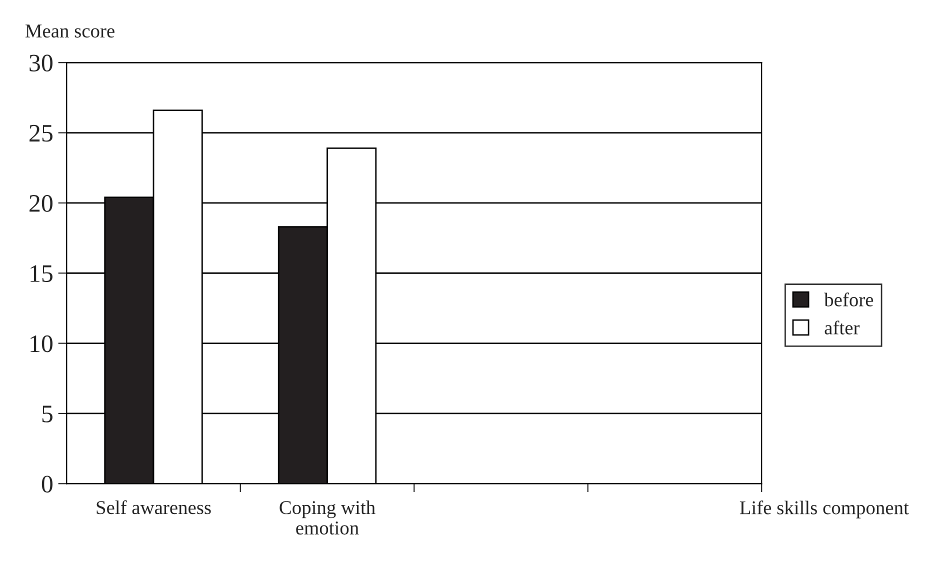 The width and height of the screenshot is (952, 569). Describe the element at coordinates (328, 517) in the screenshot. I see `x-tick-label: Coping with emotion` at that location.